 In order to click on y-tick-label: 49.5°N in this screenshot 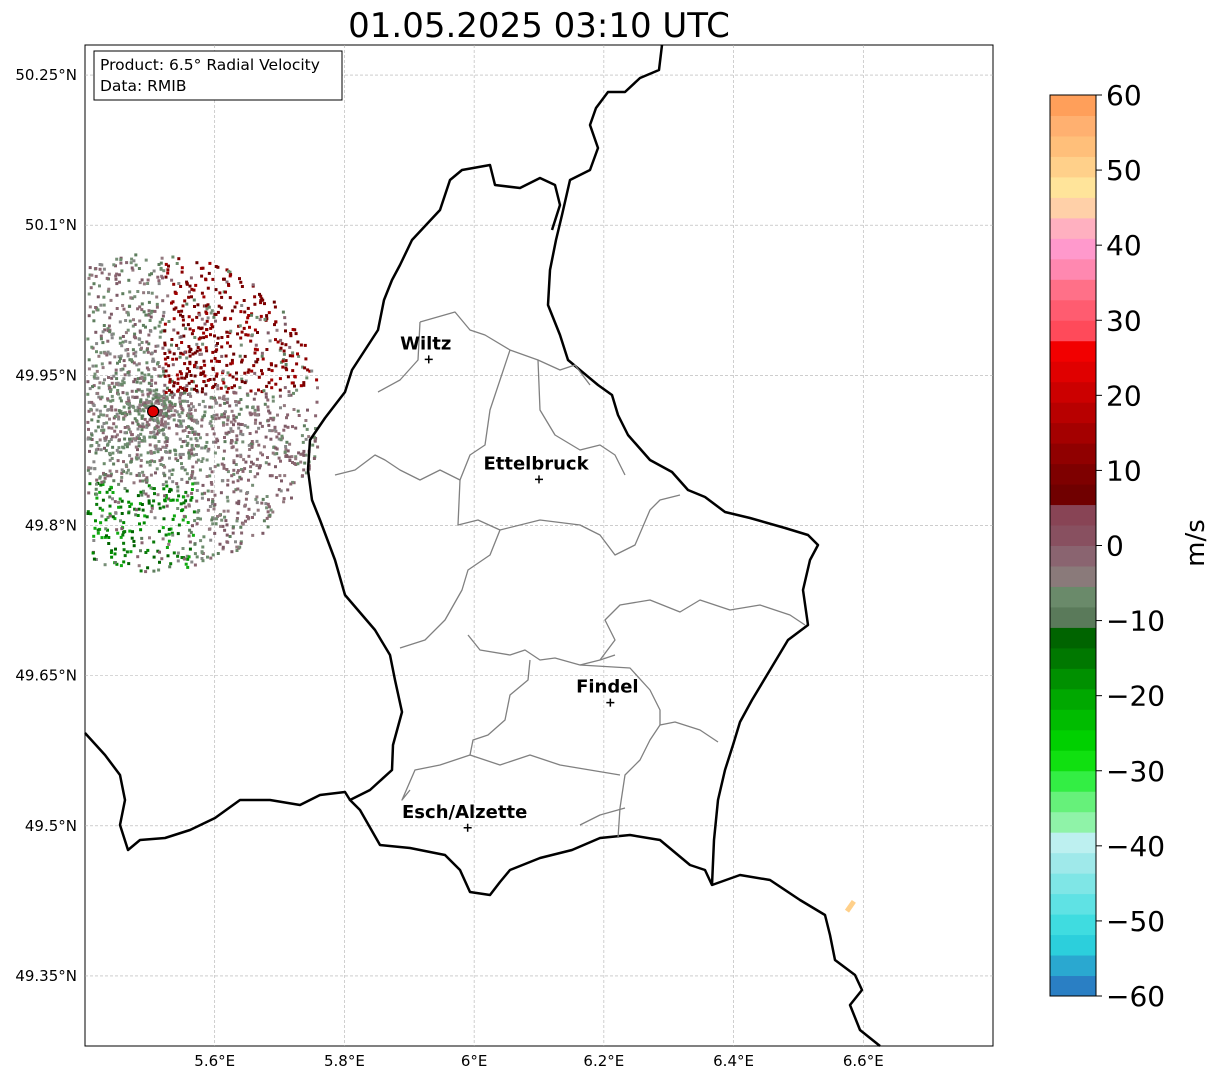, I will do `click(51, 826)`.